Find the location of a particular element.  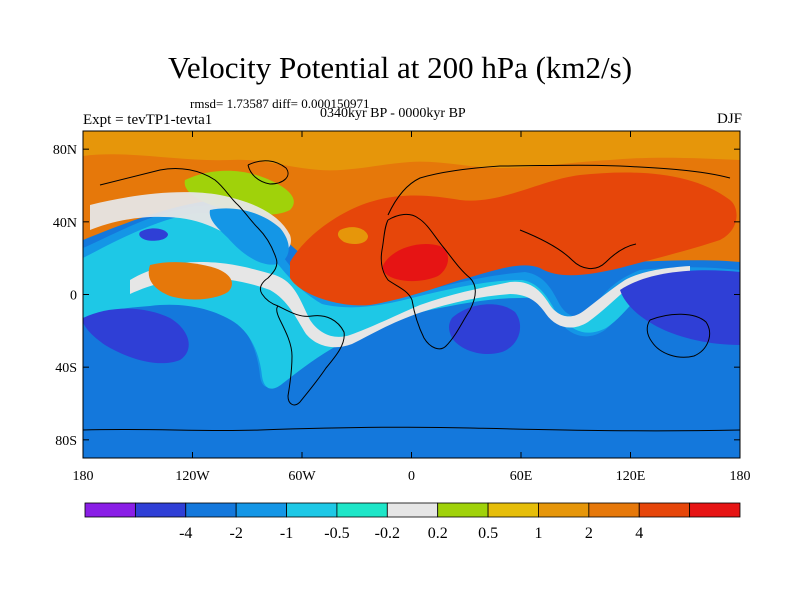

field-antarctic is located at coordinates (411, 438).